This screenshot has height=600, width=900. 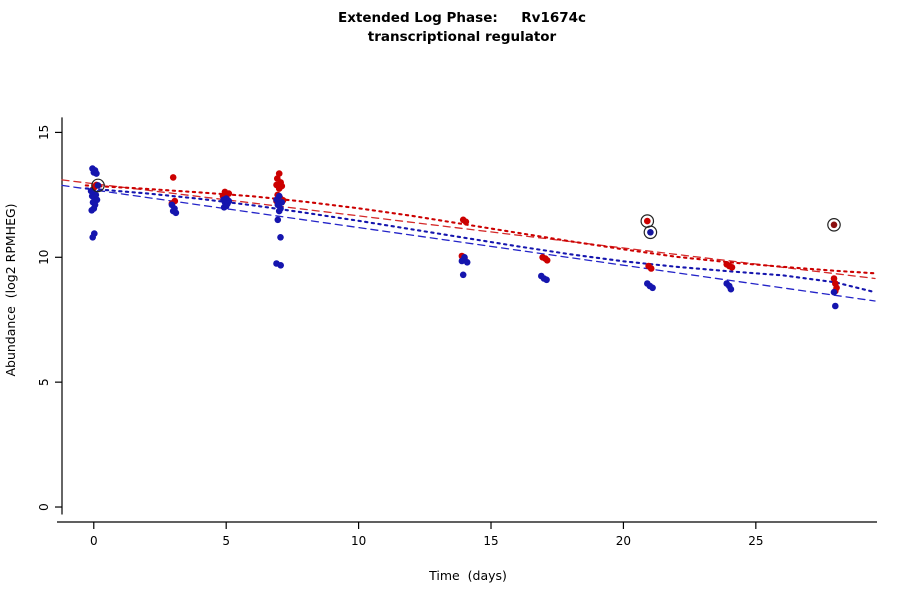 What do you see at coordinates (44, 257) in the screenshot?
I see `y-tick-label: 10` at bounding box center [44, 257].